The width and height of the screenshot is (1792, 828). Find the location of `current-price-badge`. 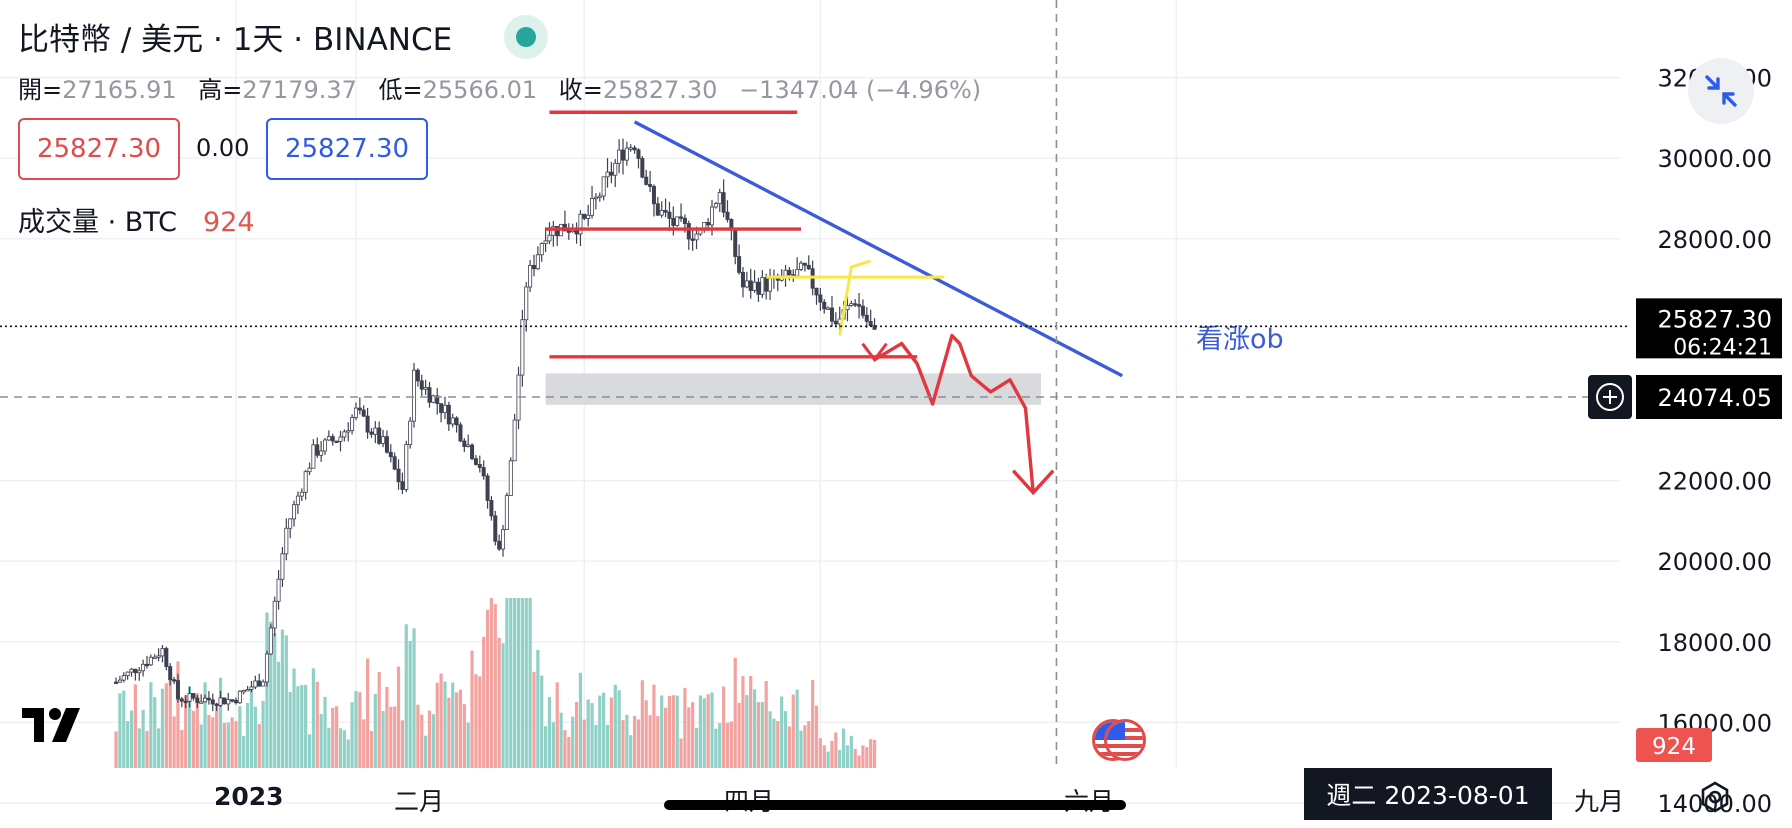

current-price-badge is located at coordinates (1709, 328).